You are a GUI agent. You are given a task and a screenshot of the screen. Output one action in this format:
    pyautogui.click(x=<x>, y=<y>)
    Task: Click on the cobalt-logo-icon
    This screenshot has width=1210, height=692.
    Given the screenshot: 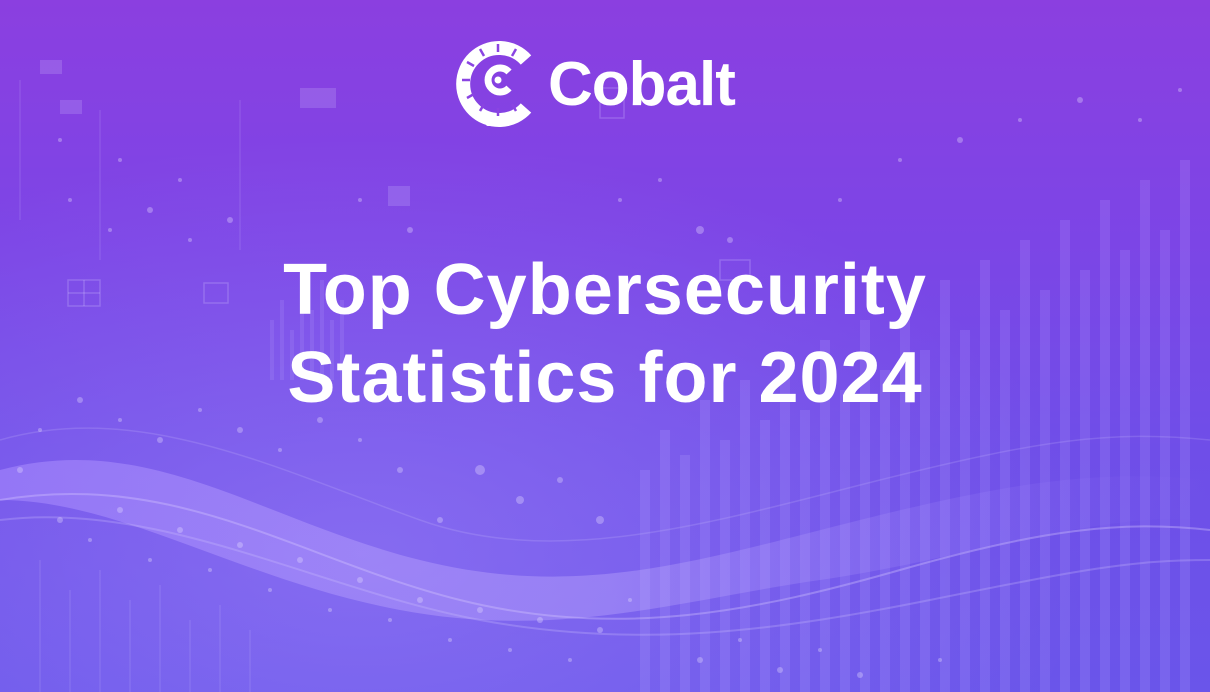 What is the action you would take?
    pyautogui.click(x=494, y=84)
    